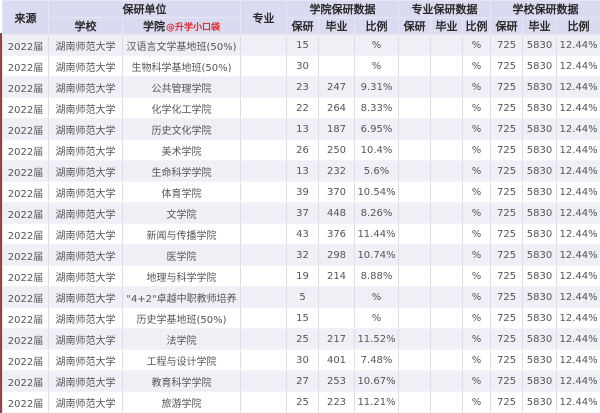  What do you see at coordinates (181, 360) in the screenshot?
I see `cell-college: 工程与设计学院` at bounding box center [181, 360].